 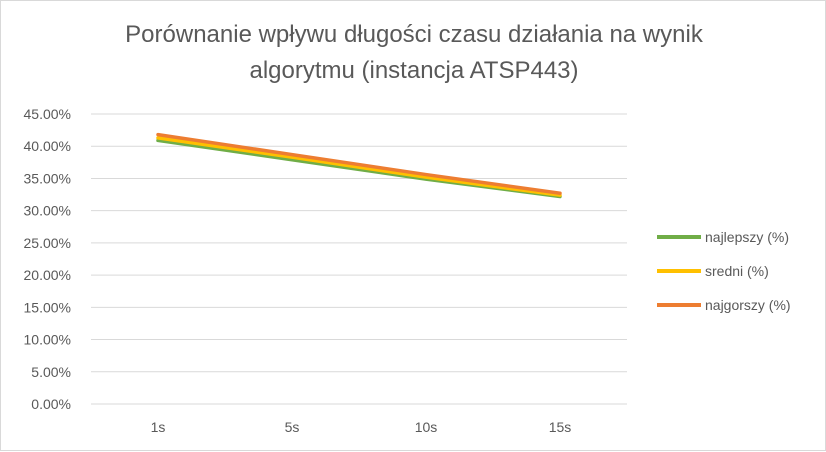 What do you see at coordinates (747, 237) in the screenshot?
I see `legend-label: najlepszy (%)` at bounding box center [747, 237].